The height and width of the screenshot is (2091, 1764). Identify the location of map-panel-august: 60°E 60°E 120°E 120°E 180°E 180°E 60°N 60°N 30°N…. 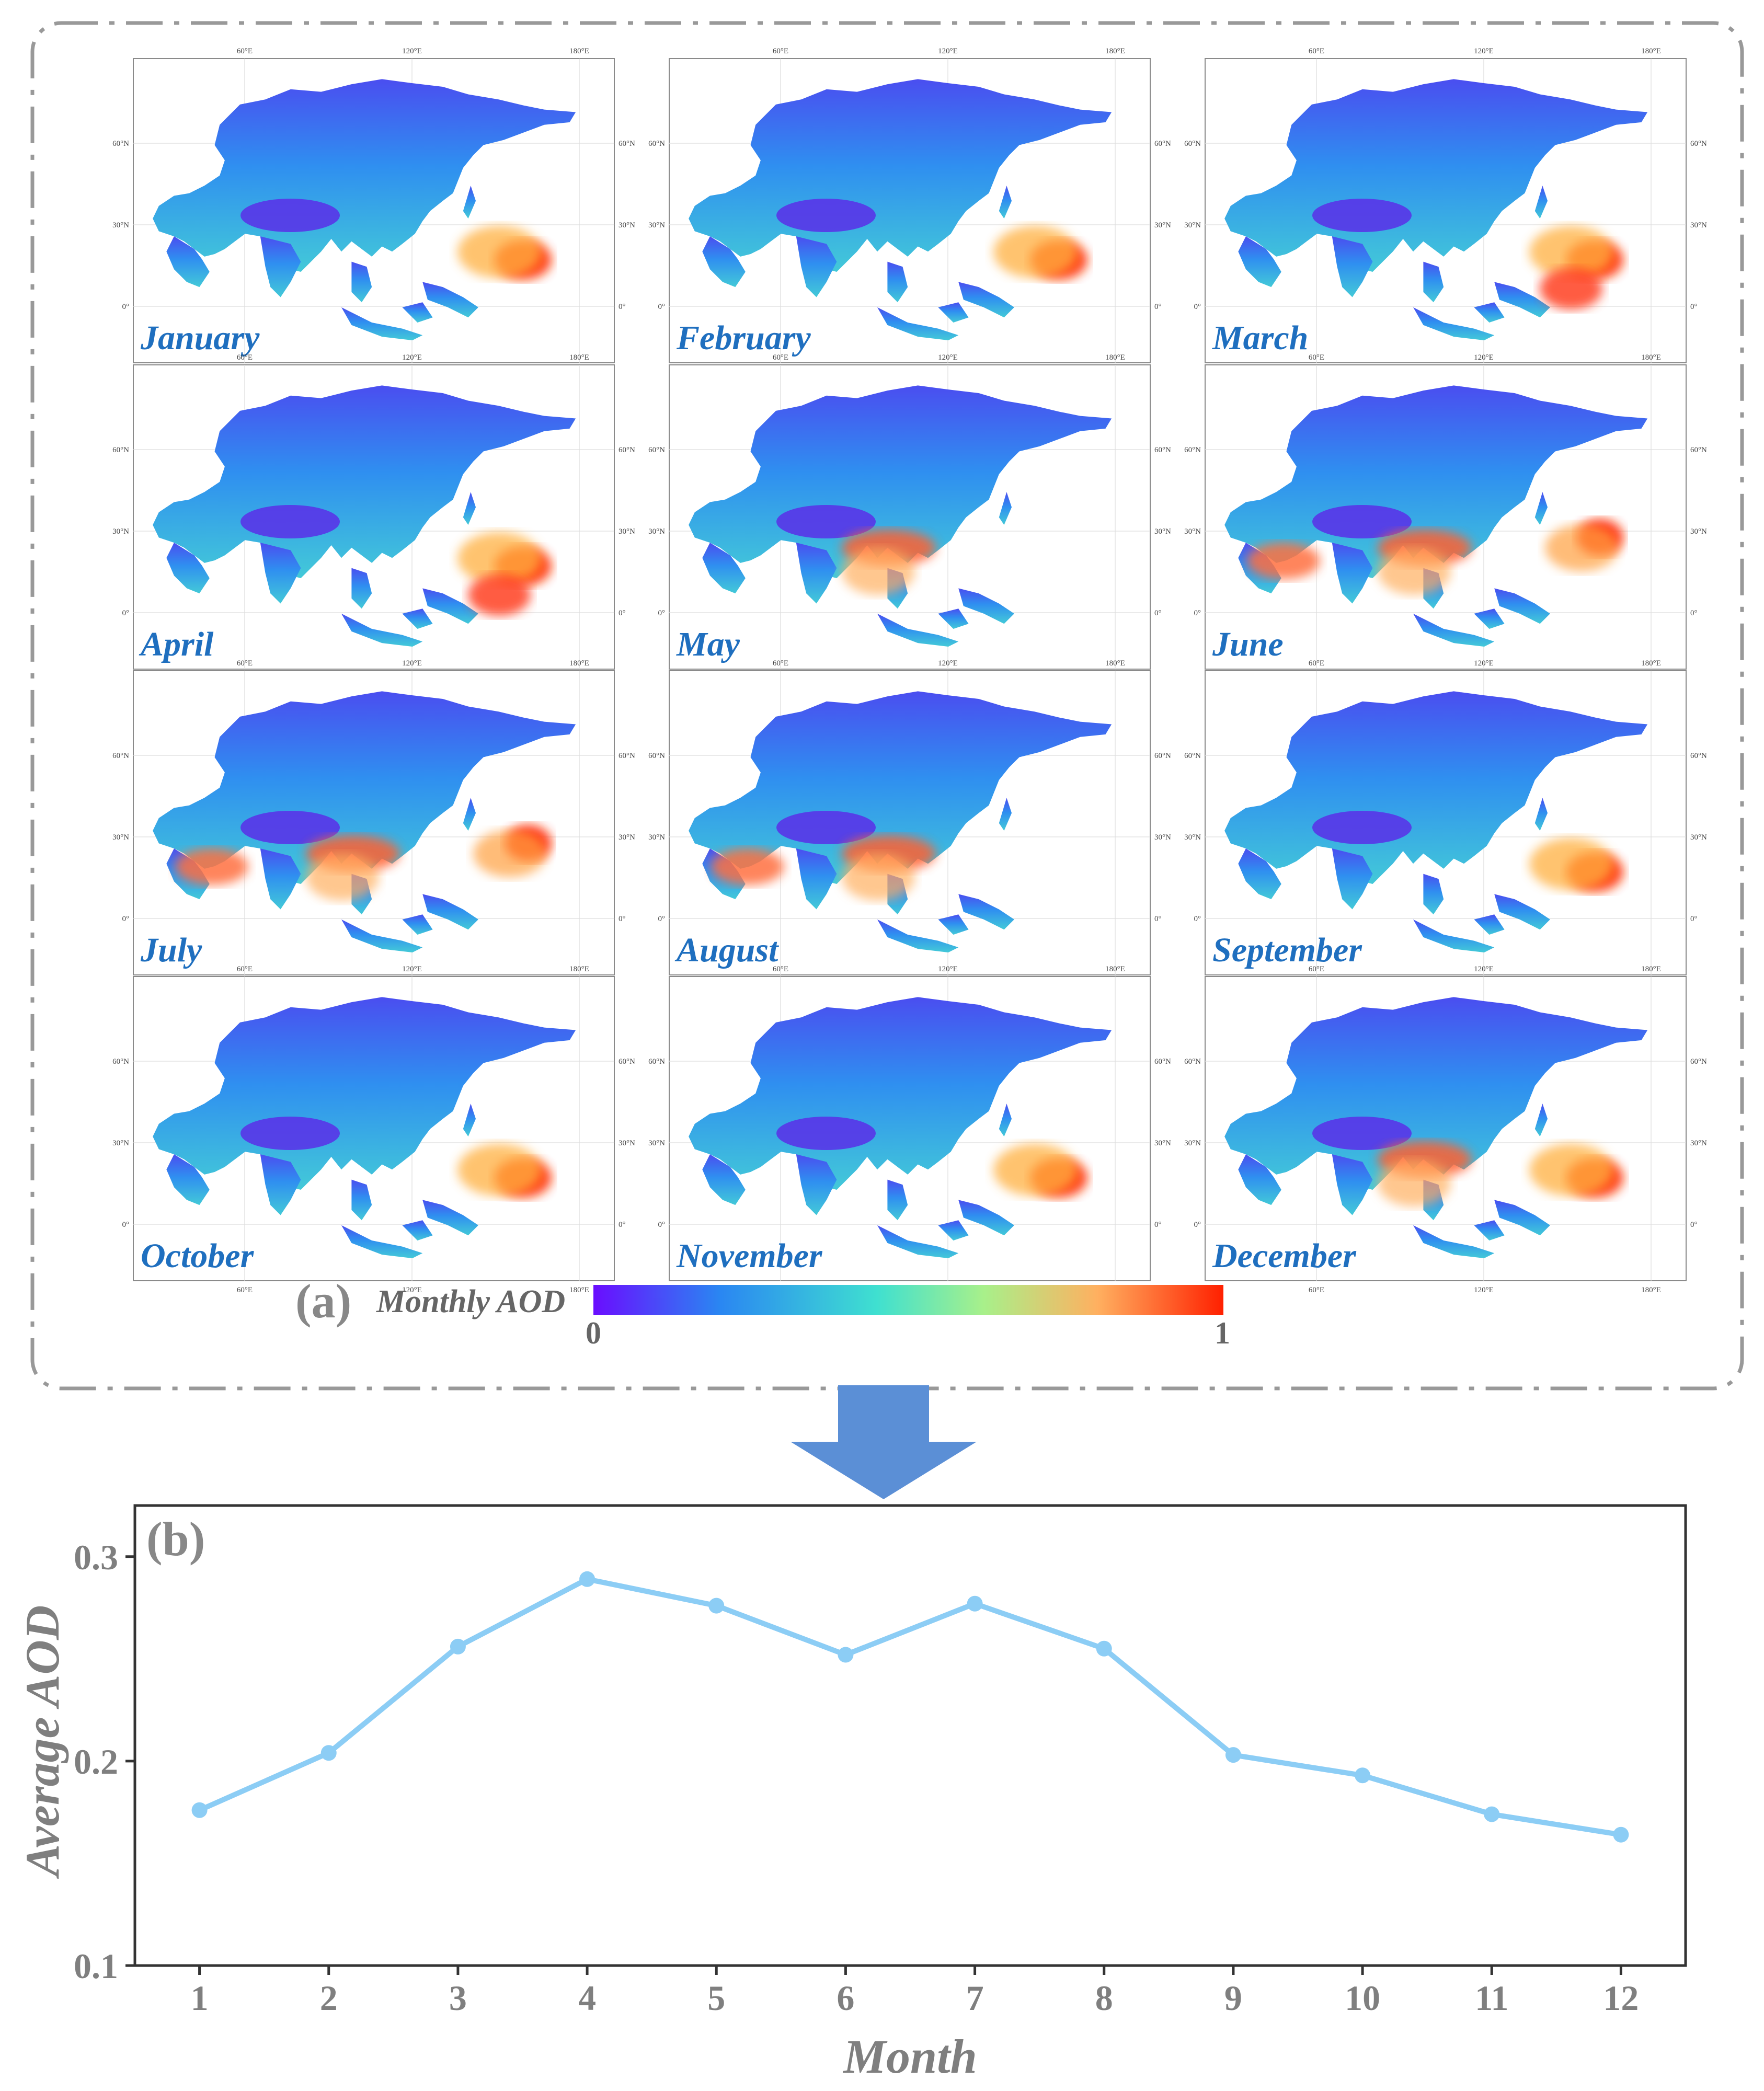
(910, 824).